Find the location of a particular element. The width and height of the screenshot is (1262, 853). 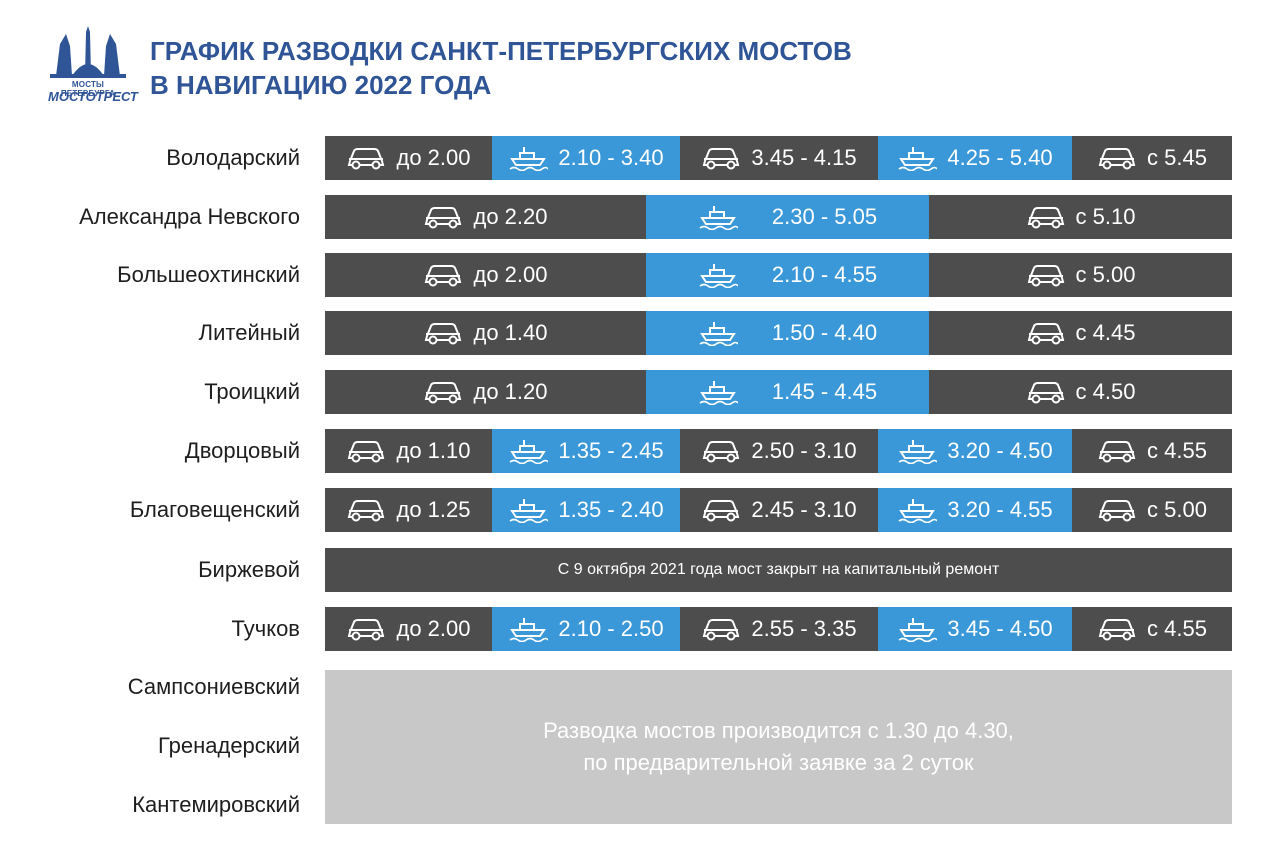

traffic-open-segment: 2.50 - 3.10 is located at coordinates (779, 451).